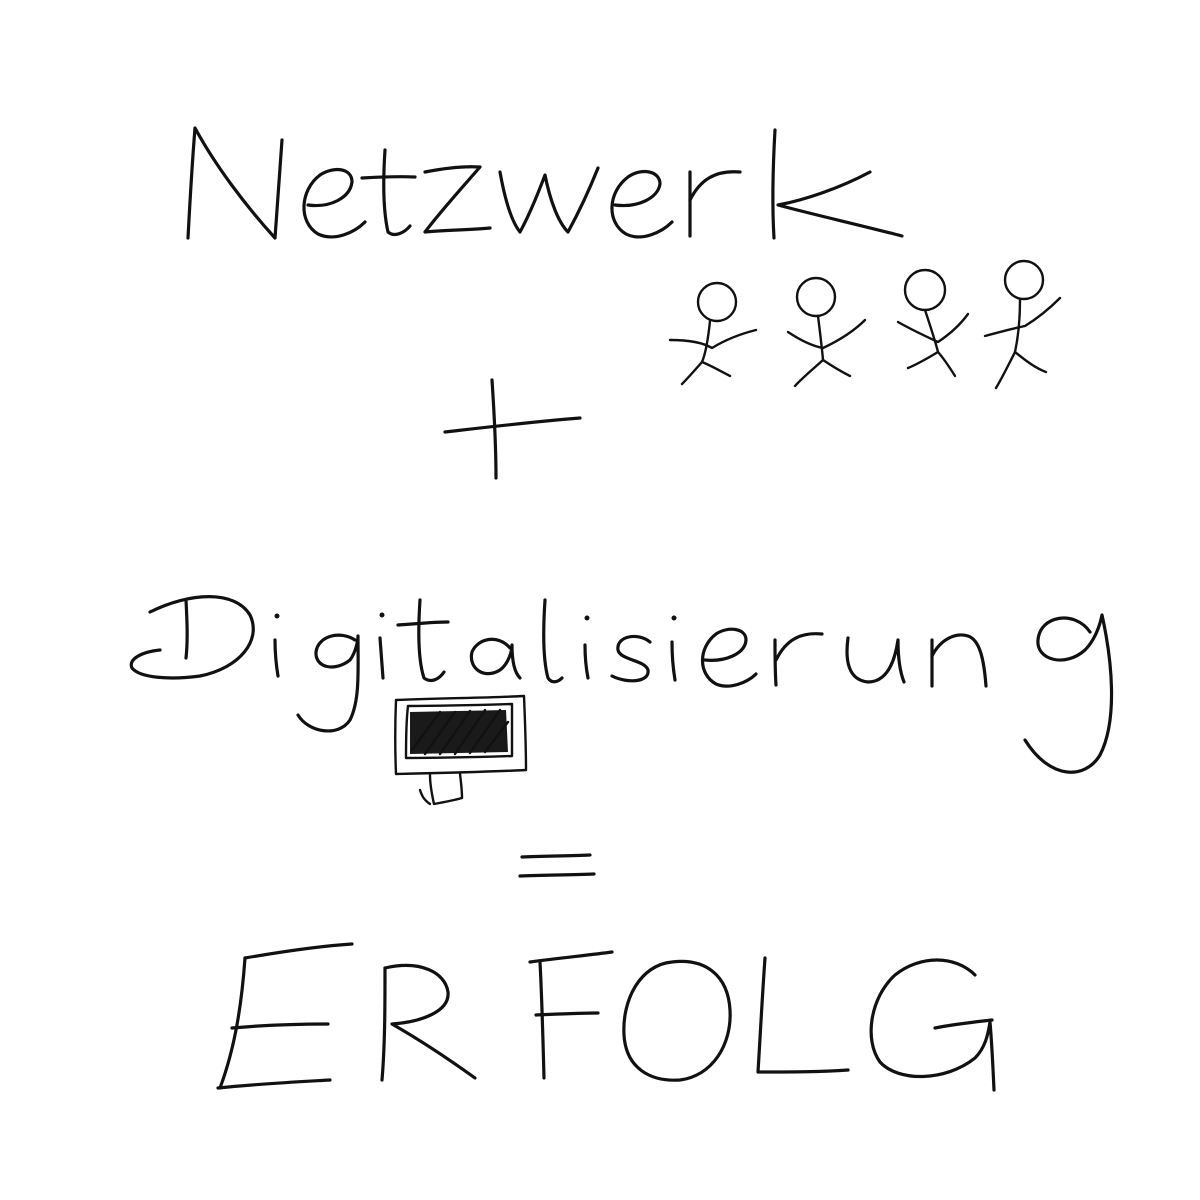  What do you see at coordinates (512, 429) in the screenshot?
I see `plus-strokes` at bounding box center [512, 429].